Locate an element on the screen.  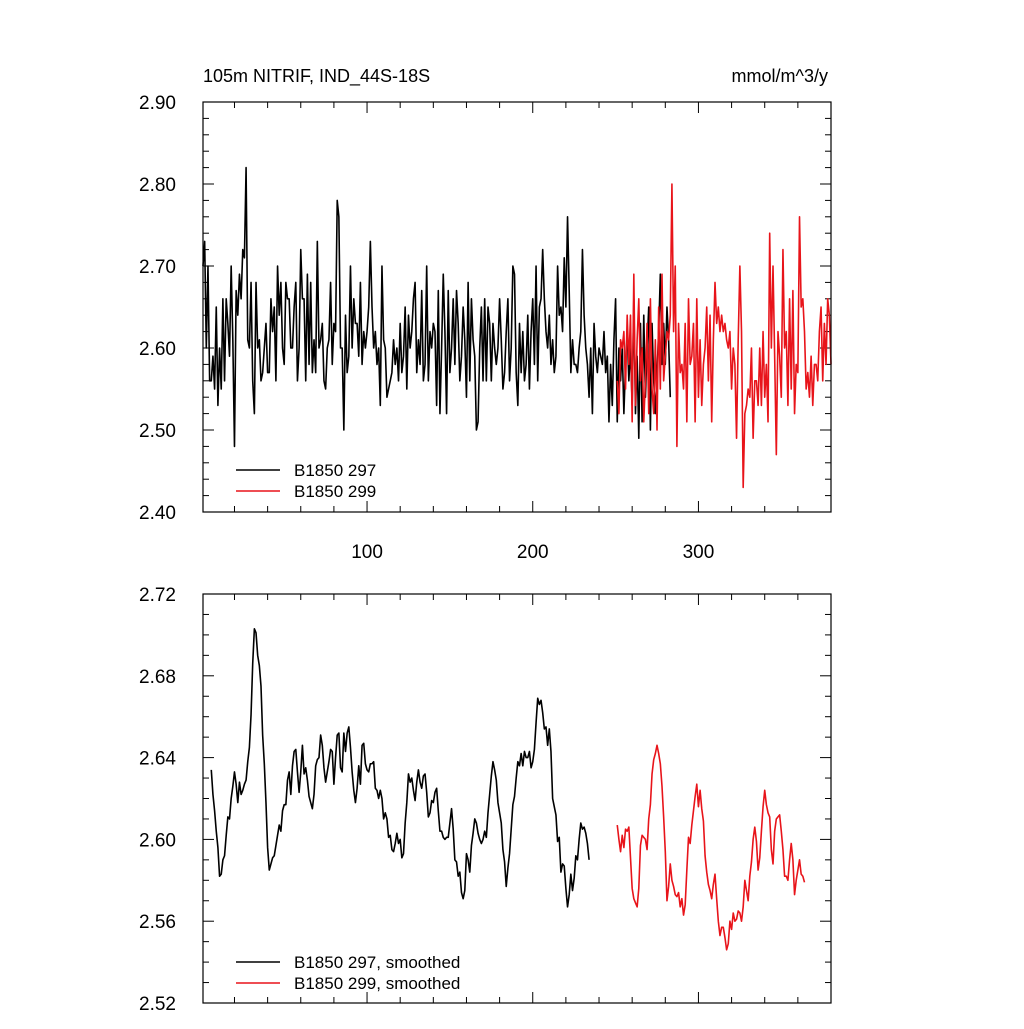
top-x-tick-labels: 100 200 300 is located at coordinates (532, 552).